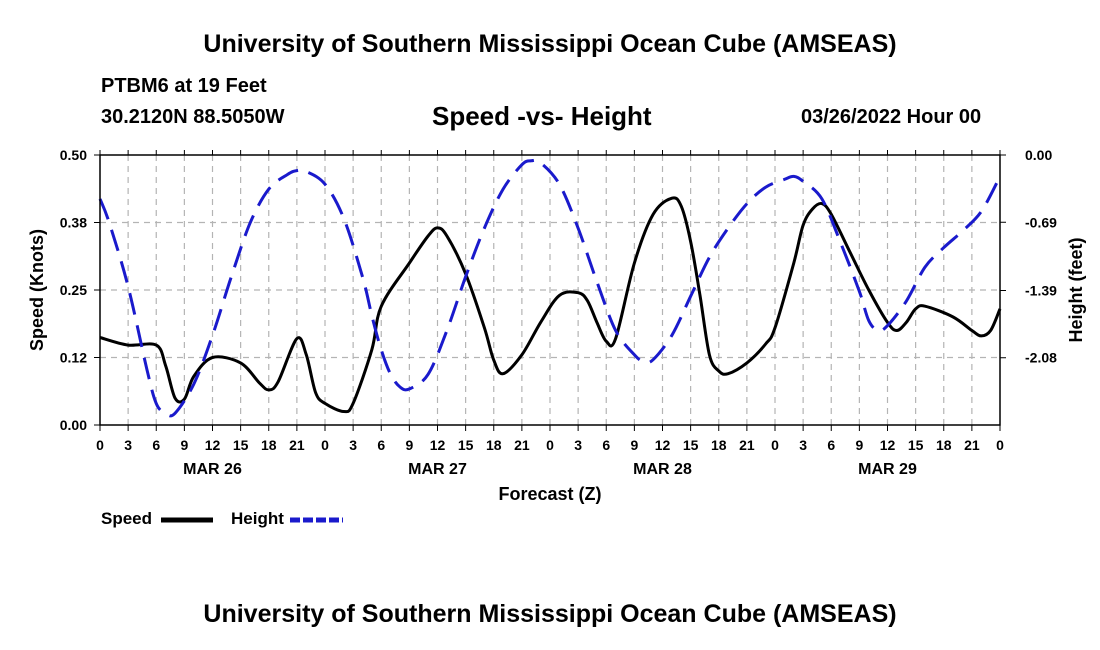  Describe the element at coordinates (1041, 358) in the screenshot. I see `y2-tick-label: -2.08` at that location.